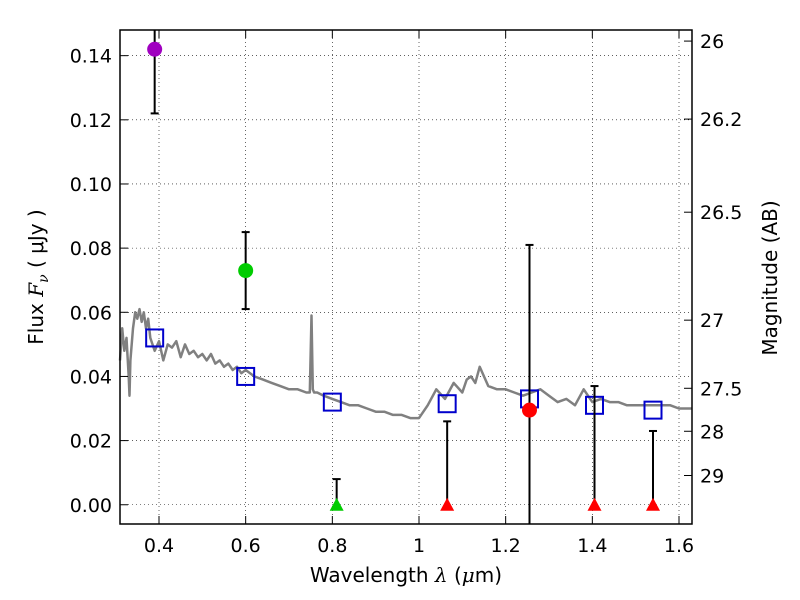  I want to click on y-axis-label: Flux Fν ( μJy ), so click(38, 276).